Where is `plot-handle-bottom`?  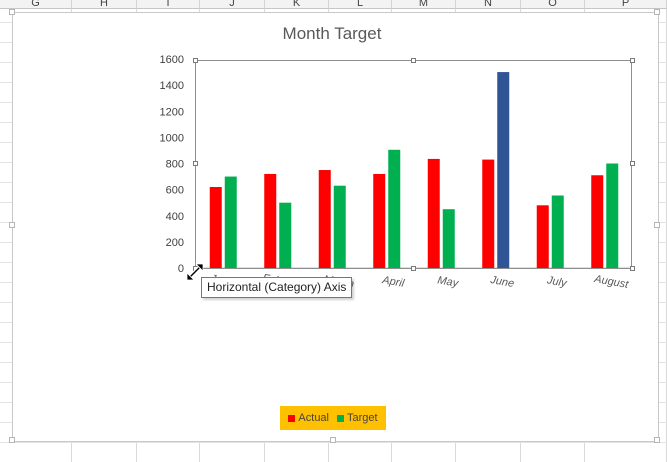 plot-handle-bottom is located at coordinates (413, 268).